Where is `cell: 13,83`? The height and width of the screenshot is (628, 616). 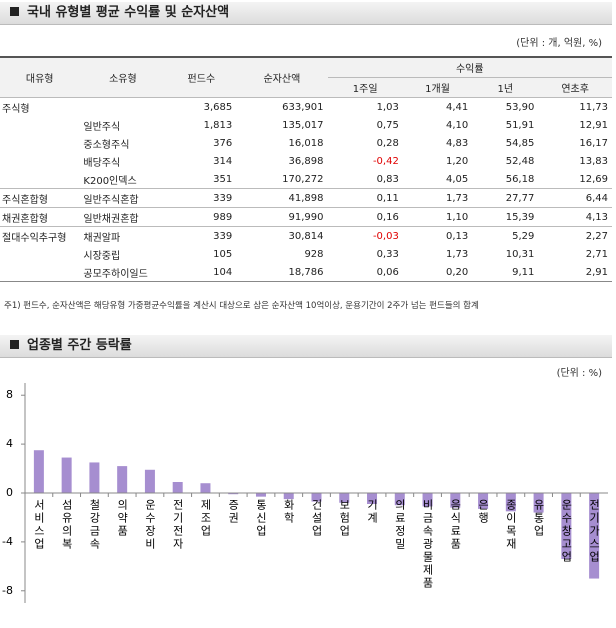 cell: 13,83 is located at coordinates (593, 161).